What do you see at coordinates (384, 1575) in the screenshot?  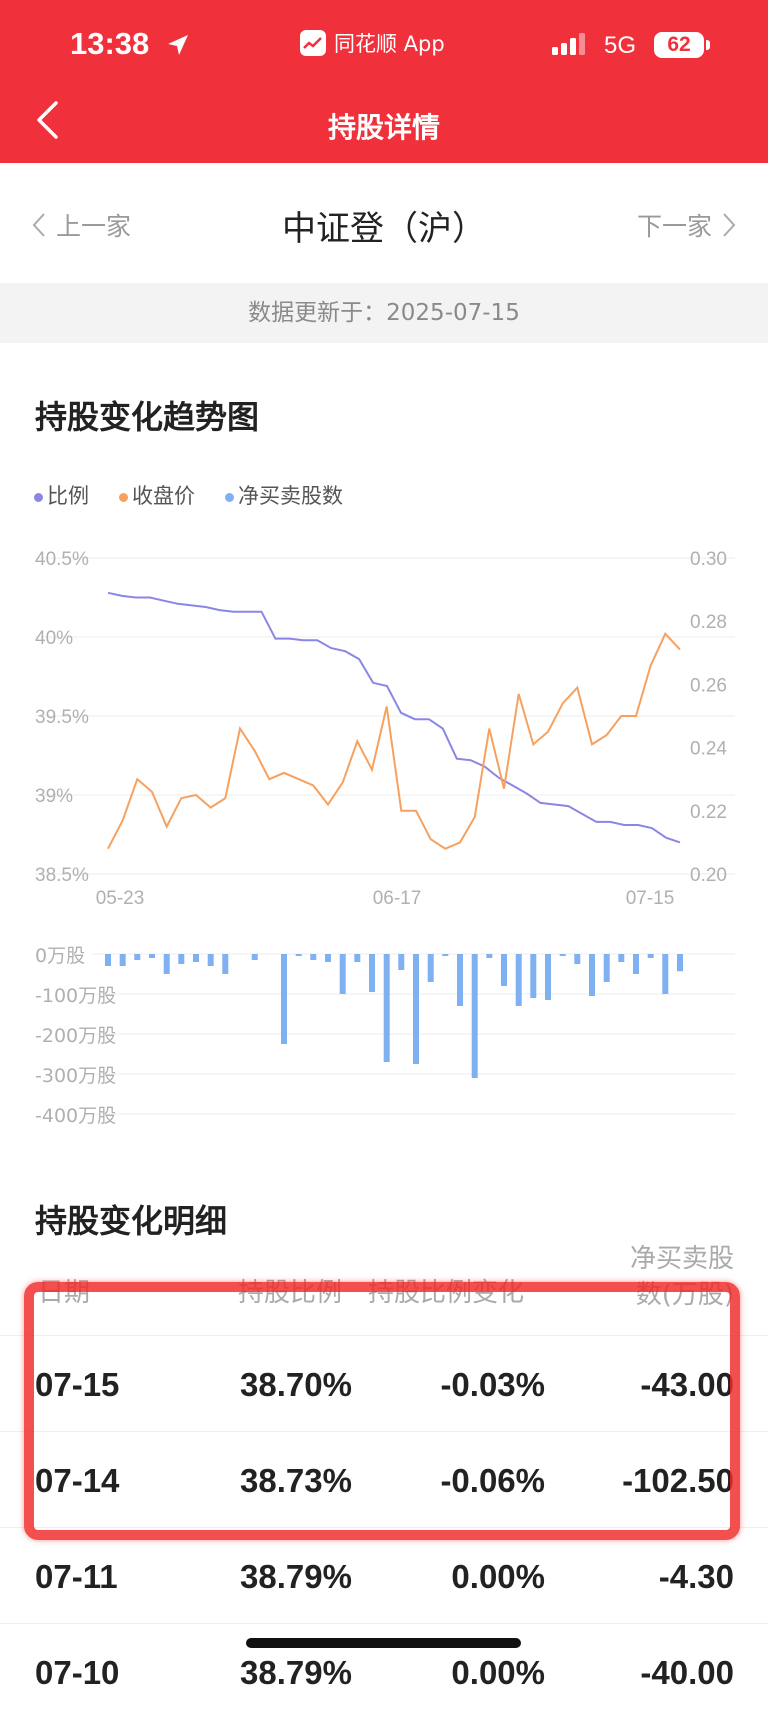 I see `table-row: 07-11 38.79% 0.00% -4.30` at bounding box center [384, 1575].